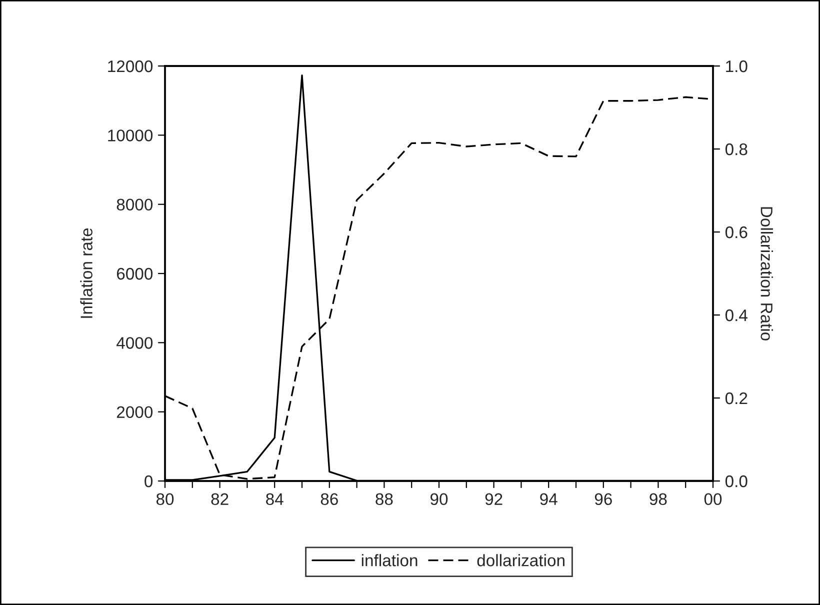  What do you see at coordinates (329, 499) in the screenshot?
I see `x-tick-label: 86` at bounding box center [329, 499].